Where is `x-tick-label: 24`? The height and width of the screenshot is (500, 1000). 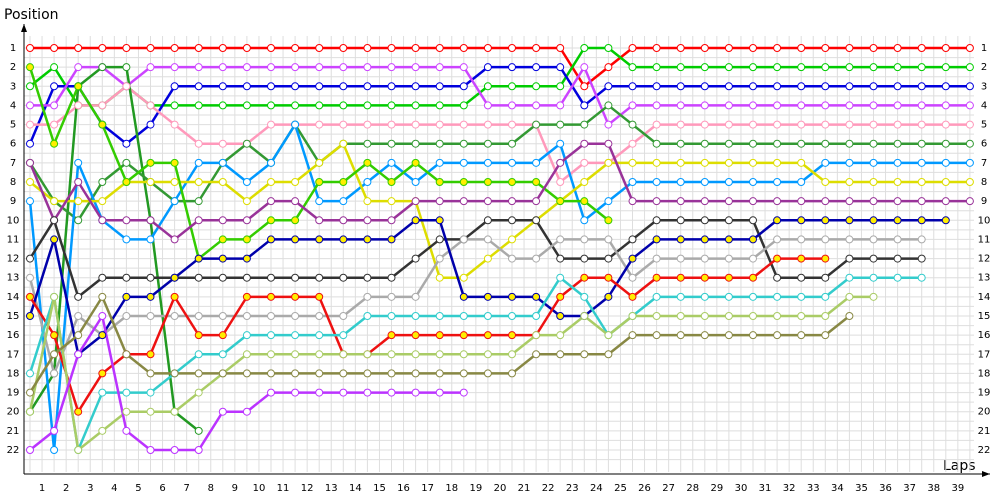
x-tick-label: 24 is located at coordinates (596, 488).